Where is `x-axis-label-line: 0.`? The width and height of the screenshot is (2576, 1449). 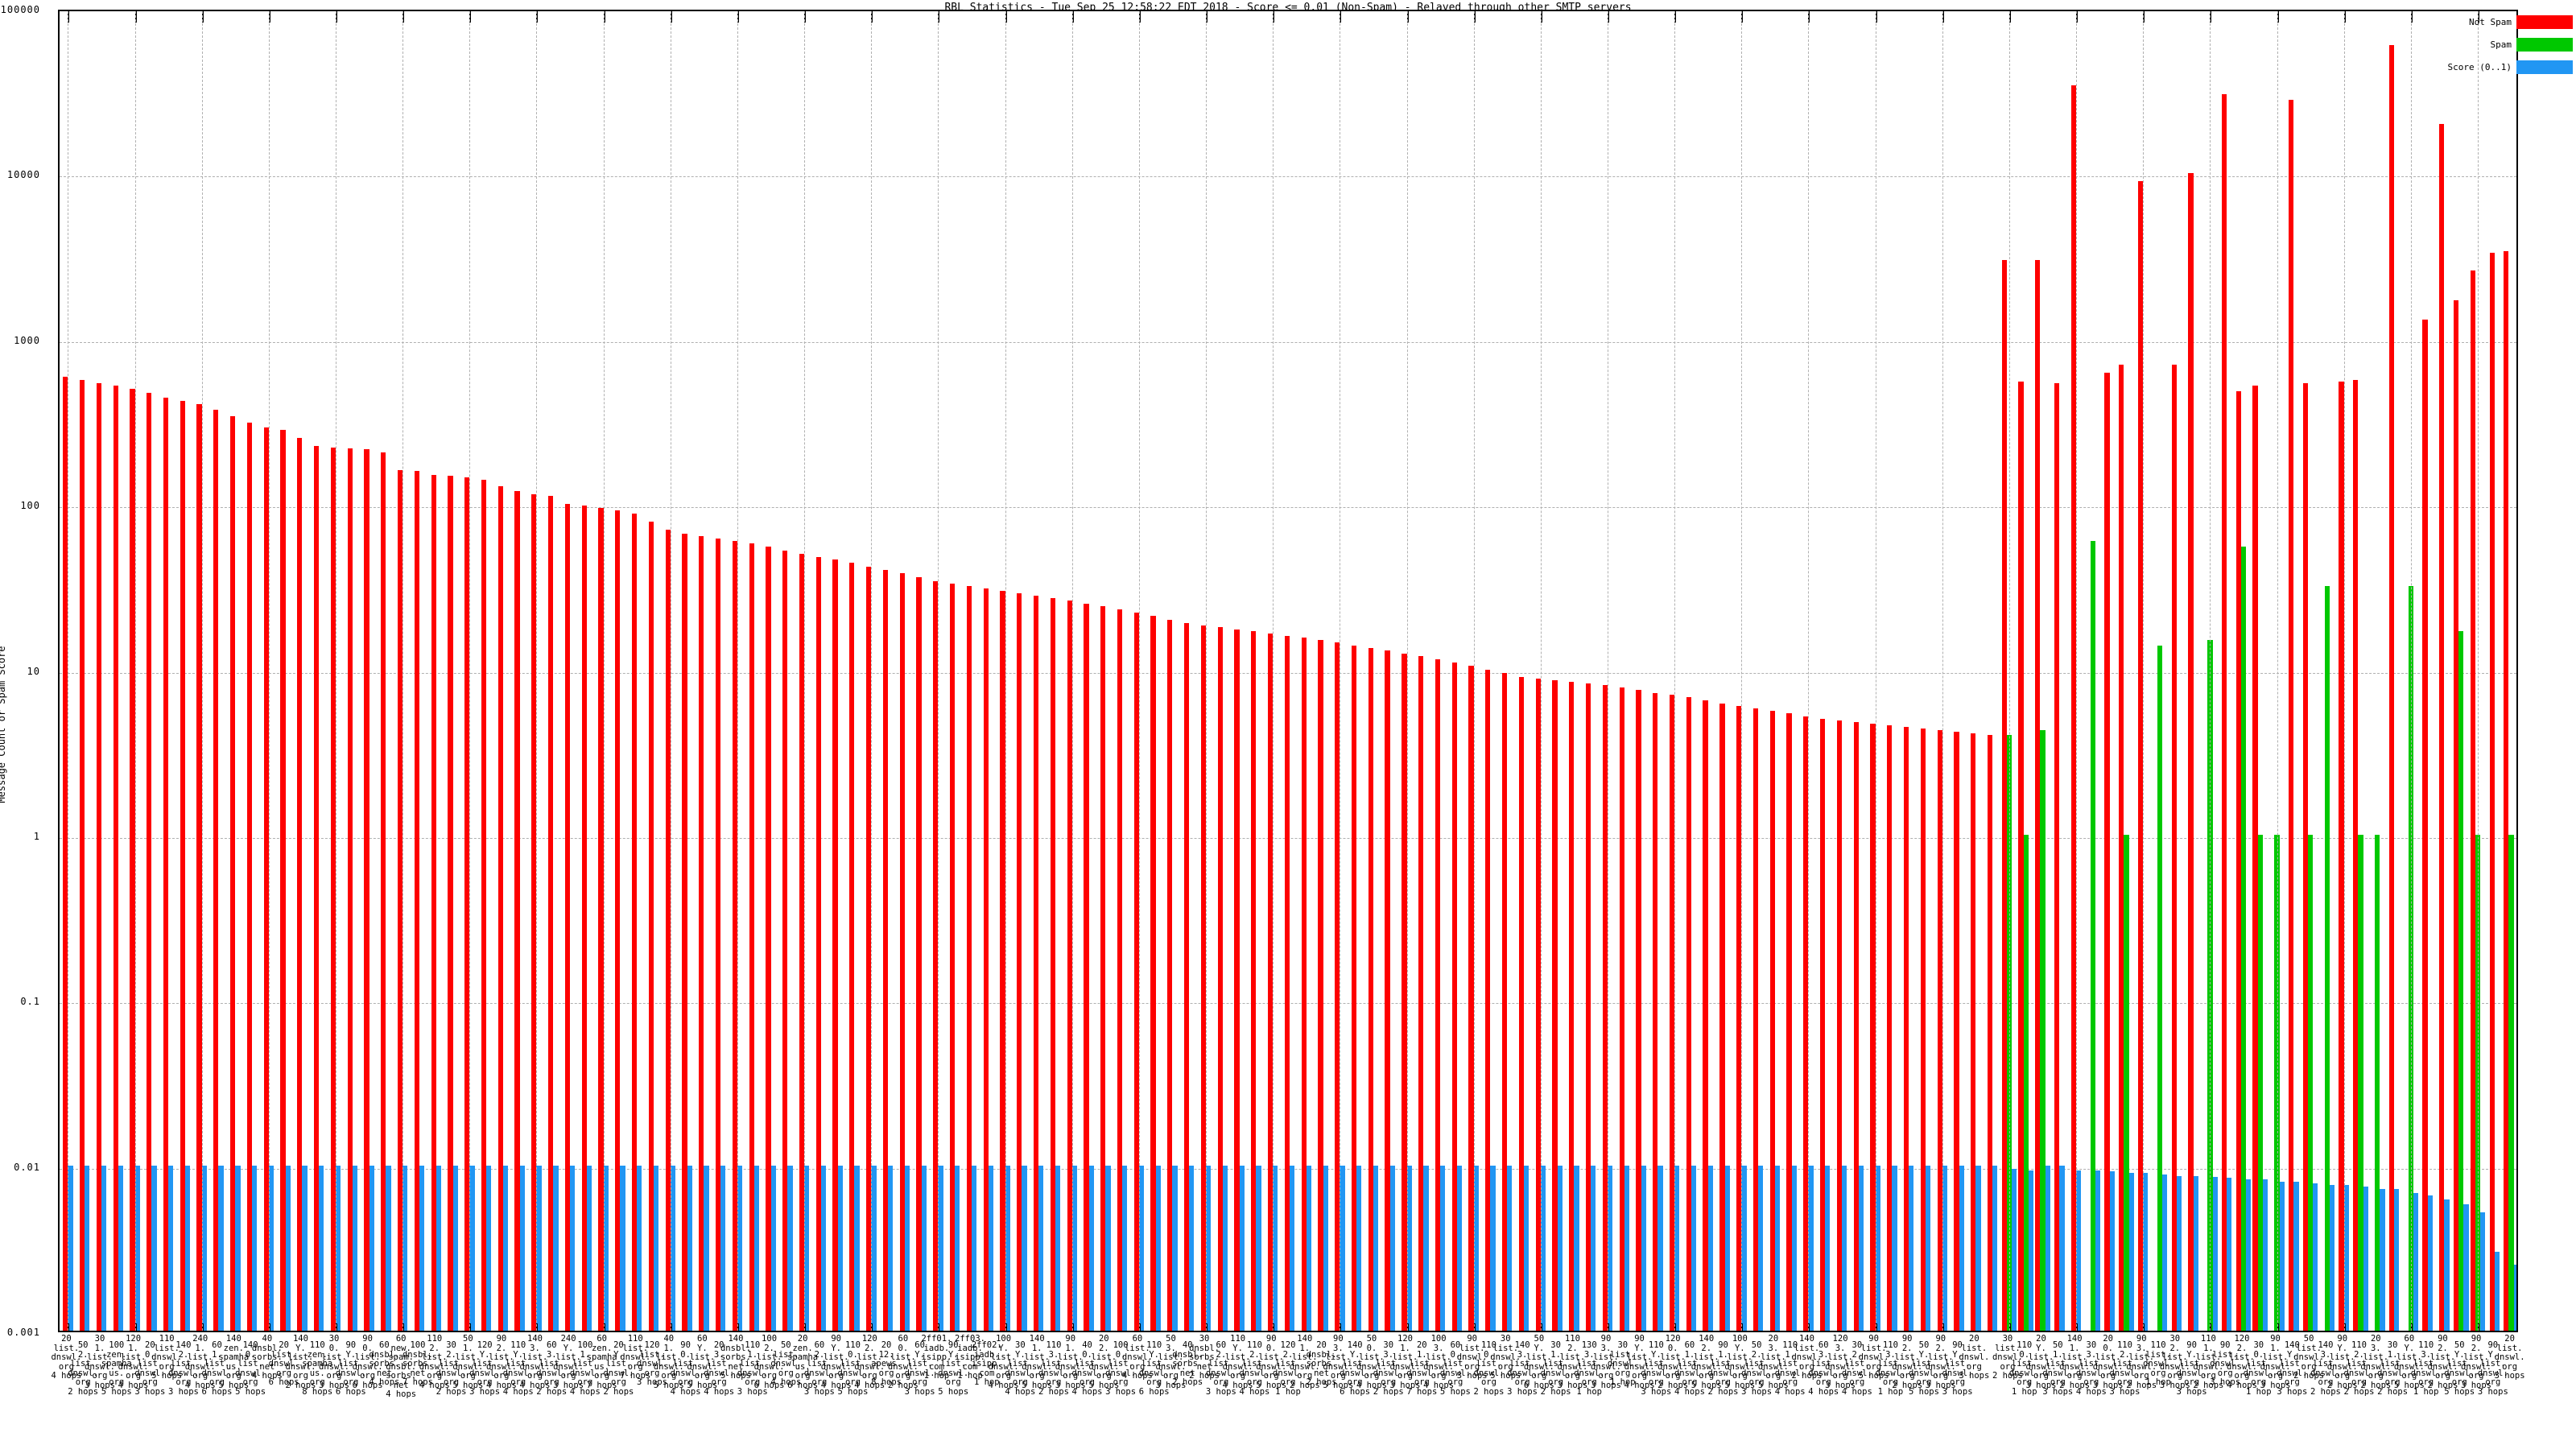
x-axis-label-line: 0. is located at coordinates (1455, 1354).